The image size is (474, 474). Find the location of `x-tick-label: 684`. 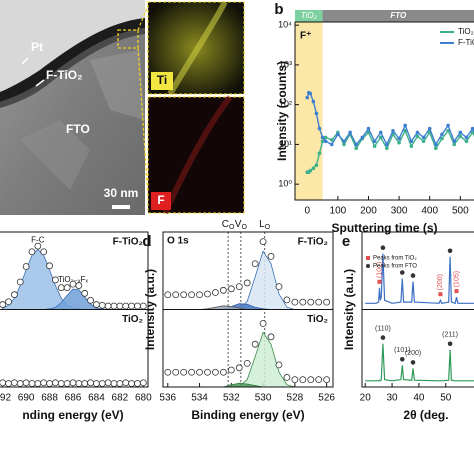

x-tick-label: 684 is located at coordinates (96, 398).